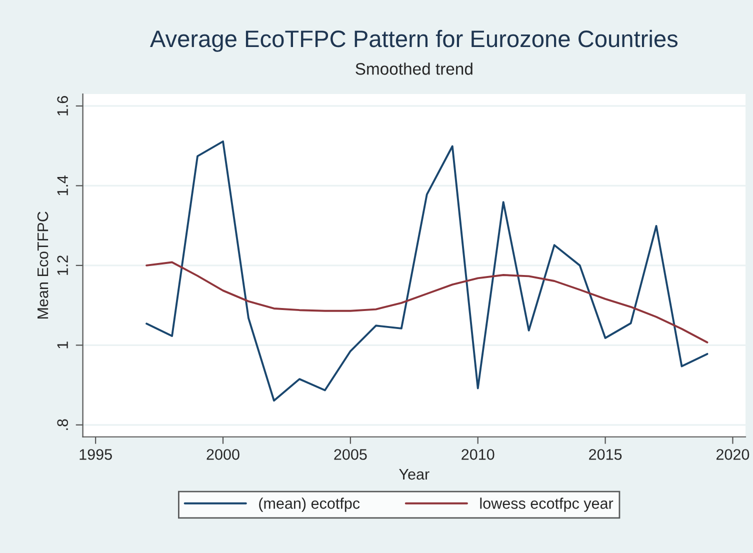  What do you see at coordinates (414, 68) in the screenshot?
I see `chart-subtitle: Smoothed trend` at bounding box center [414, 68].